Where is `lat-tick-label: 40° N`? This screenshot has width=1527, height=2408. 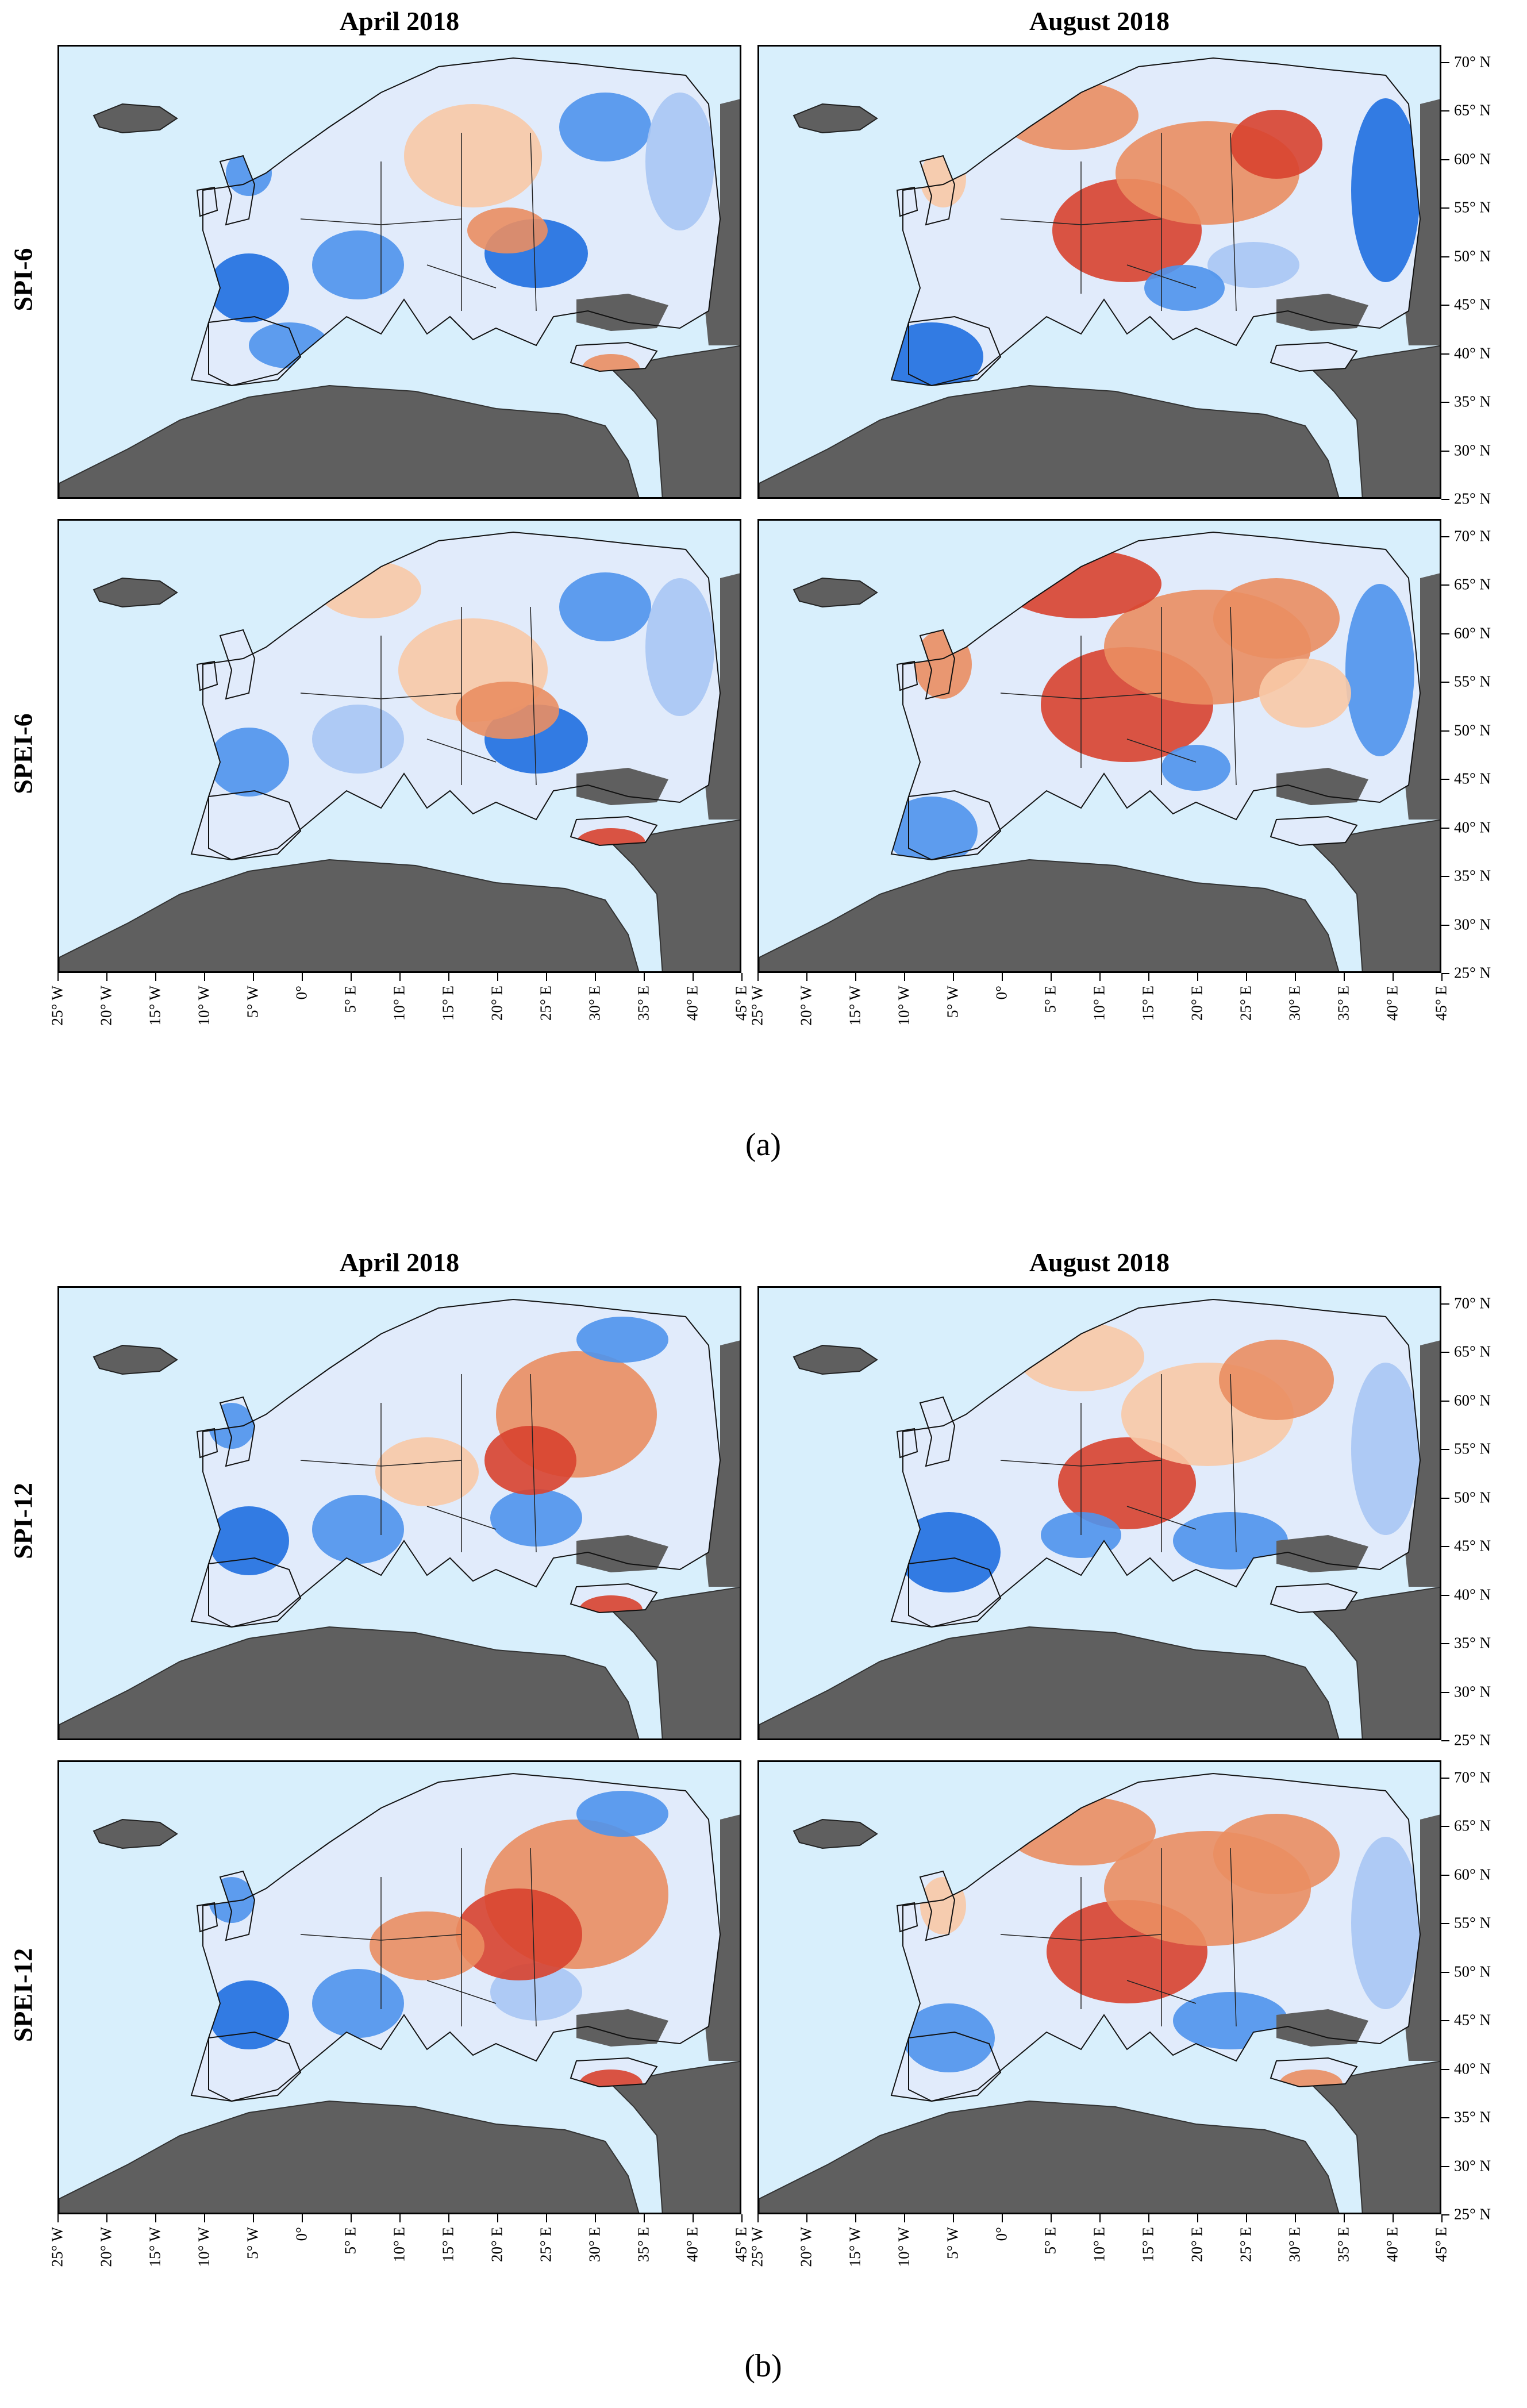
lat-tick-label: 40° N is located at coordinates (1473, 2069).